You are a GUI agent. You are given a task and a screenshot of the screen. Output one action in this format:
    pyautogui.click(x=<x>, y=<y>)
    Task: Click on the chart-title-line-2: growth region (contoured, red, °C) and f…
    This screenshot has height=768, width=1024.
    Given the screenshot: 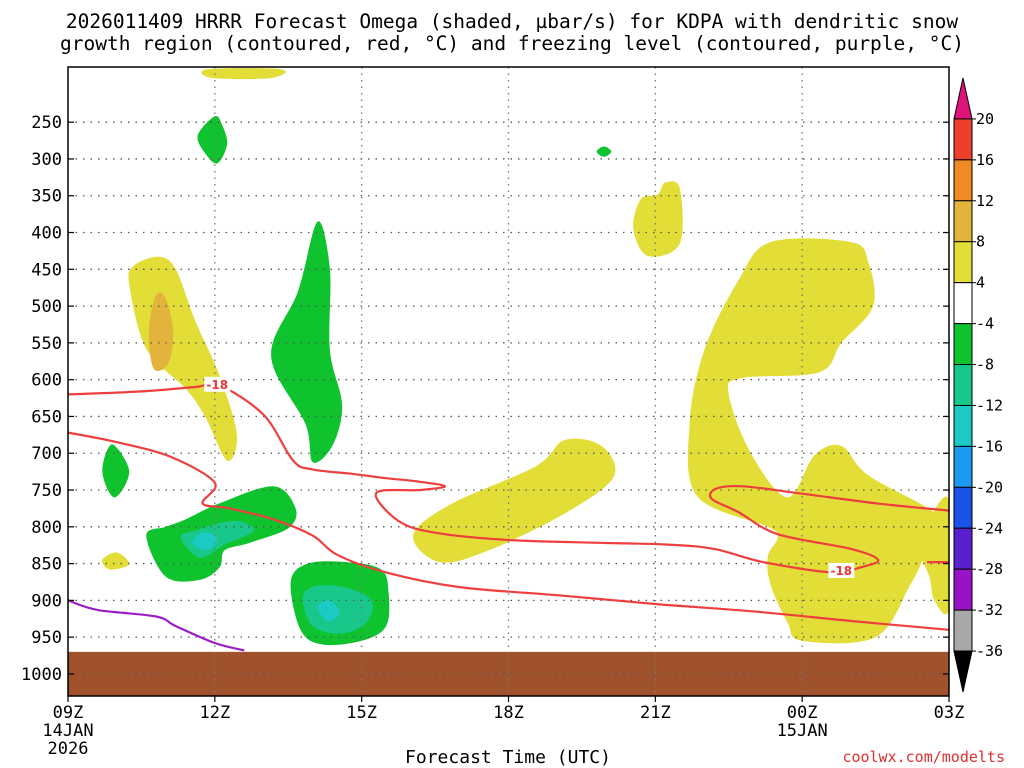 What is the action you would take?
    pyautogui.click(x=512, y=43)
    